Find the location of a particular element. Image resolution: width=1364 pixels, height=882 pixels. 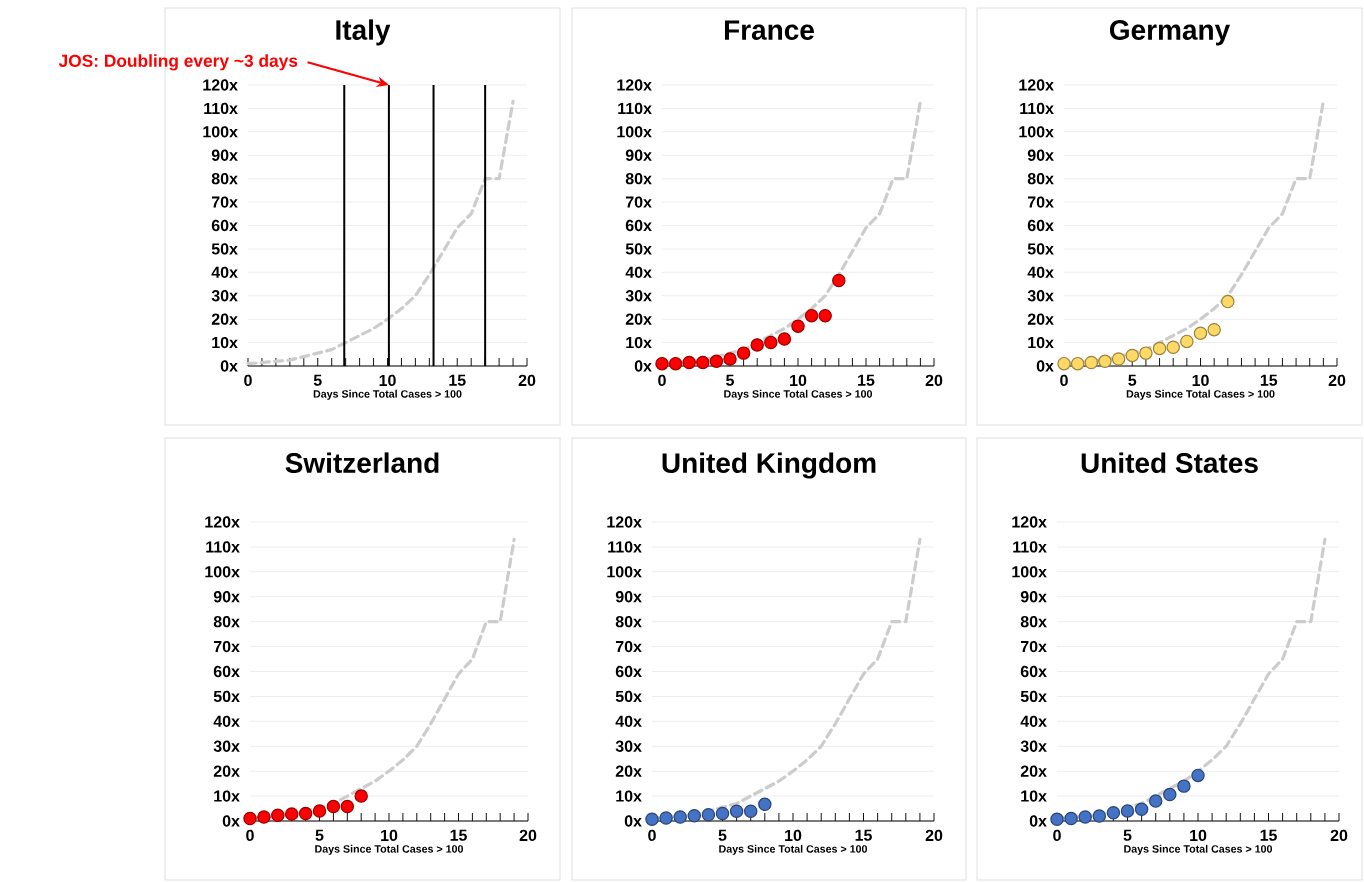

annotation: JOS: Doubling every ~3 days is located at coordinates (178, 62).